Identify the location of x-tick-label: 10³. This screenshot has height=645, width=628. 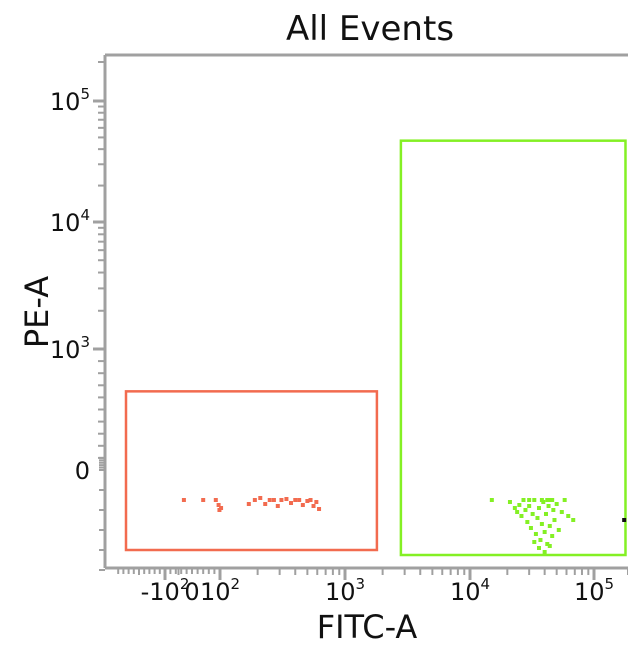
(345, 590).